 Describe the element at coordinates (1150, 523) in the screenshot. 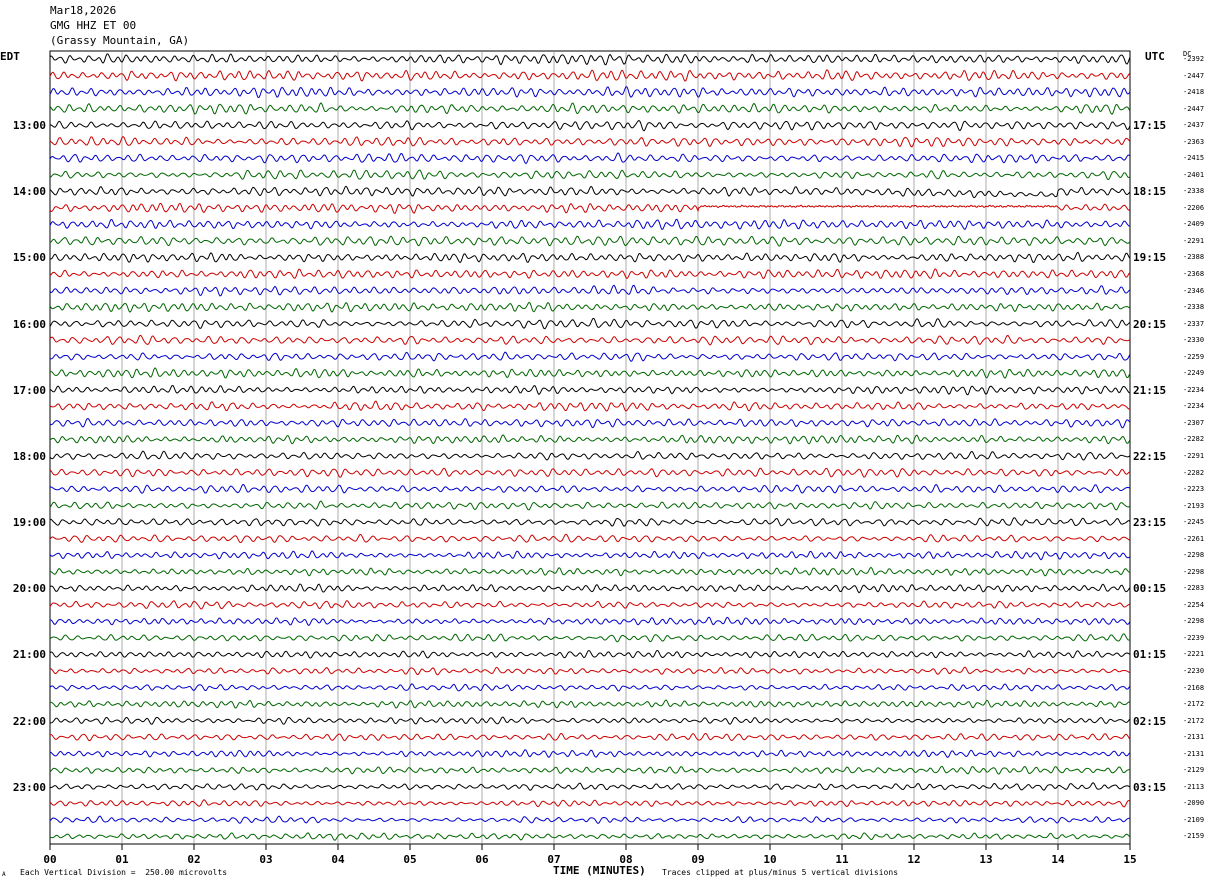

I see `utc-hour-label: 23:15` at that location.